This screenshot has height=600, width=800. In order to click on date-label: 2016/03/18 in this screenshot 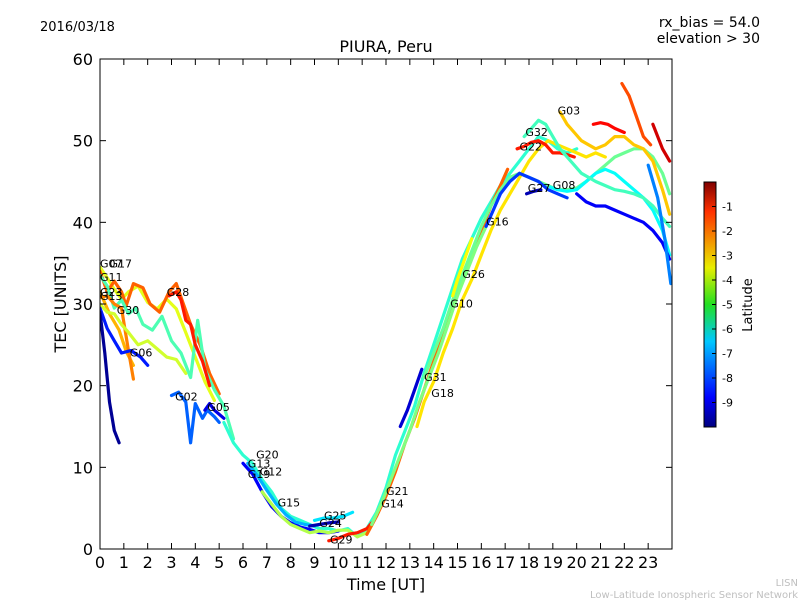, I will do `click(77, 27)`.